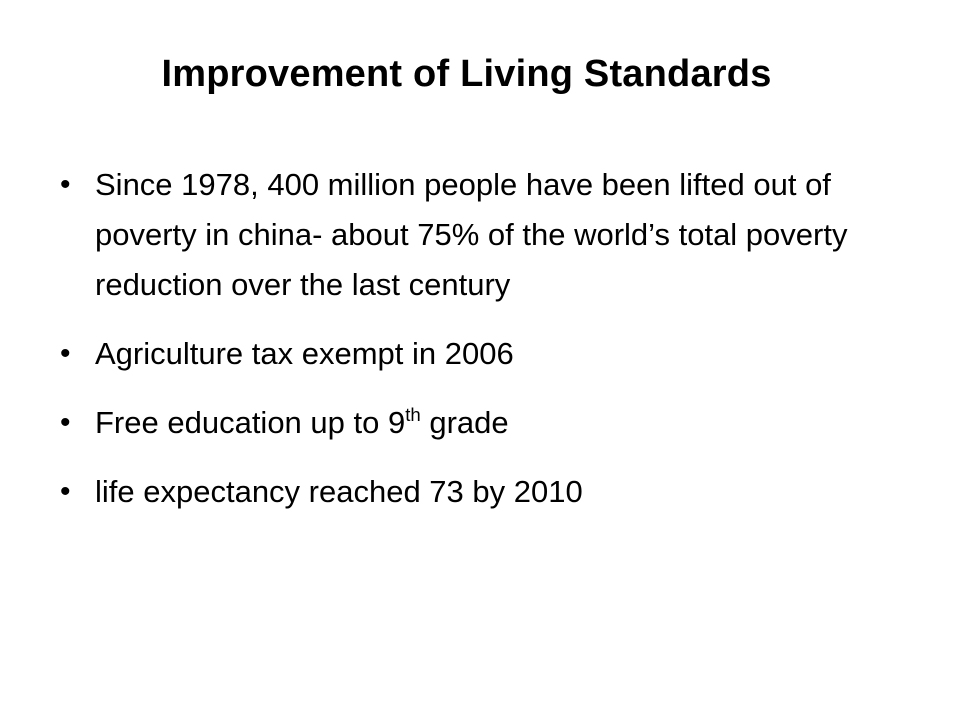 This screenshot has height=720, width=960. Describe the element at coordinates (413, 414) in the screenshot. I see `ordinal-superscript: th` at that location.